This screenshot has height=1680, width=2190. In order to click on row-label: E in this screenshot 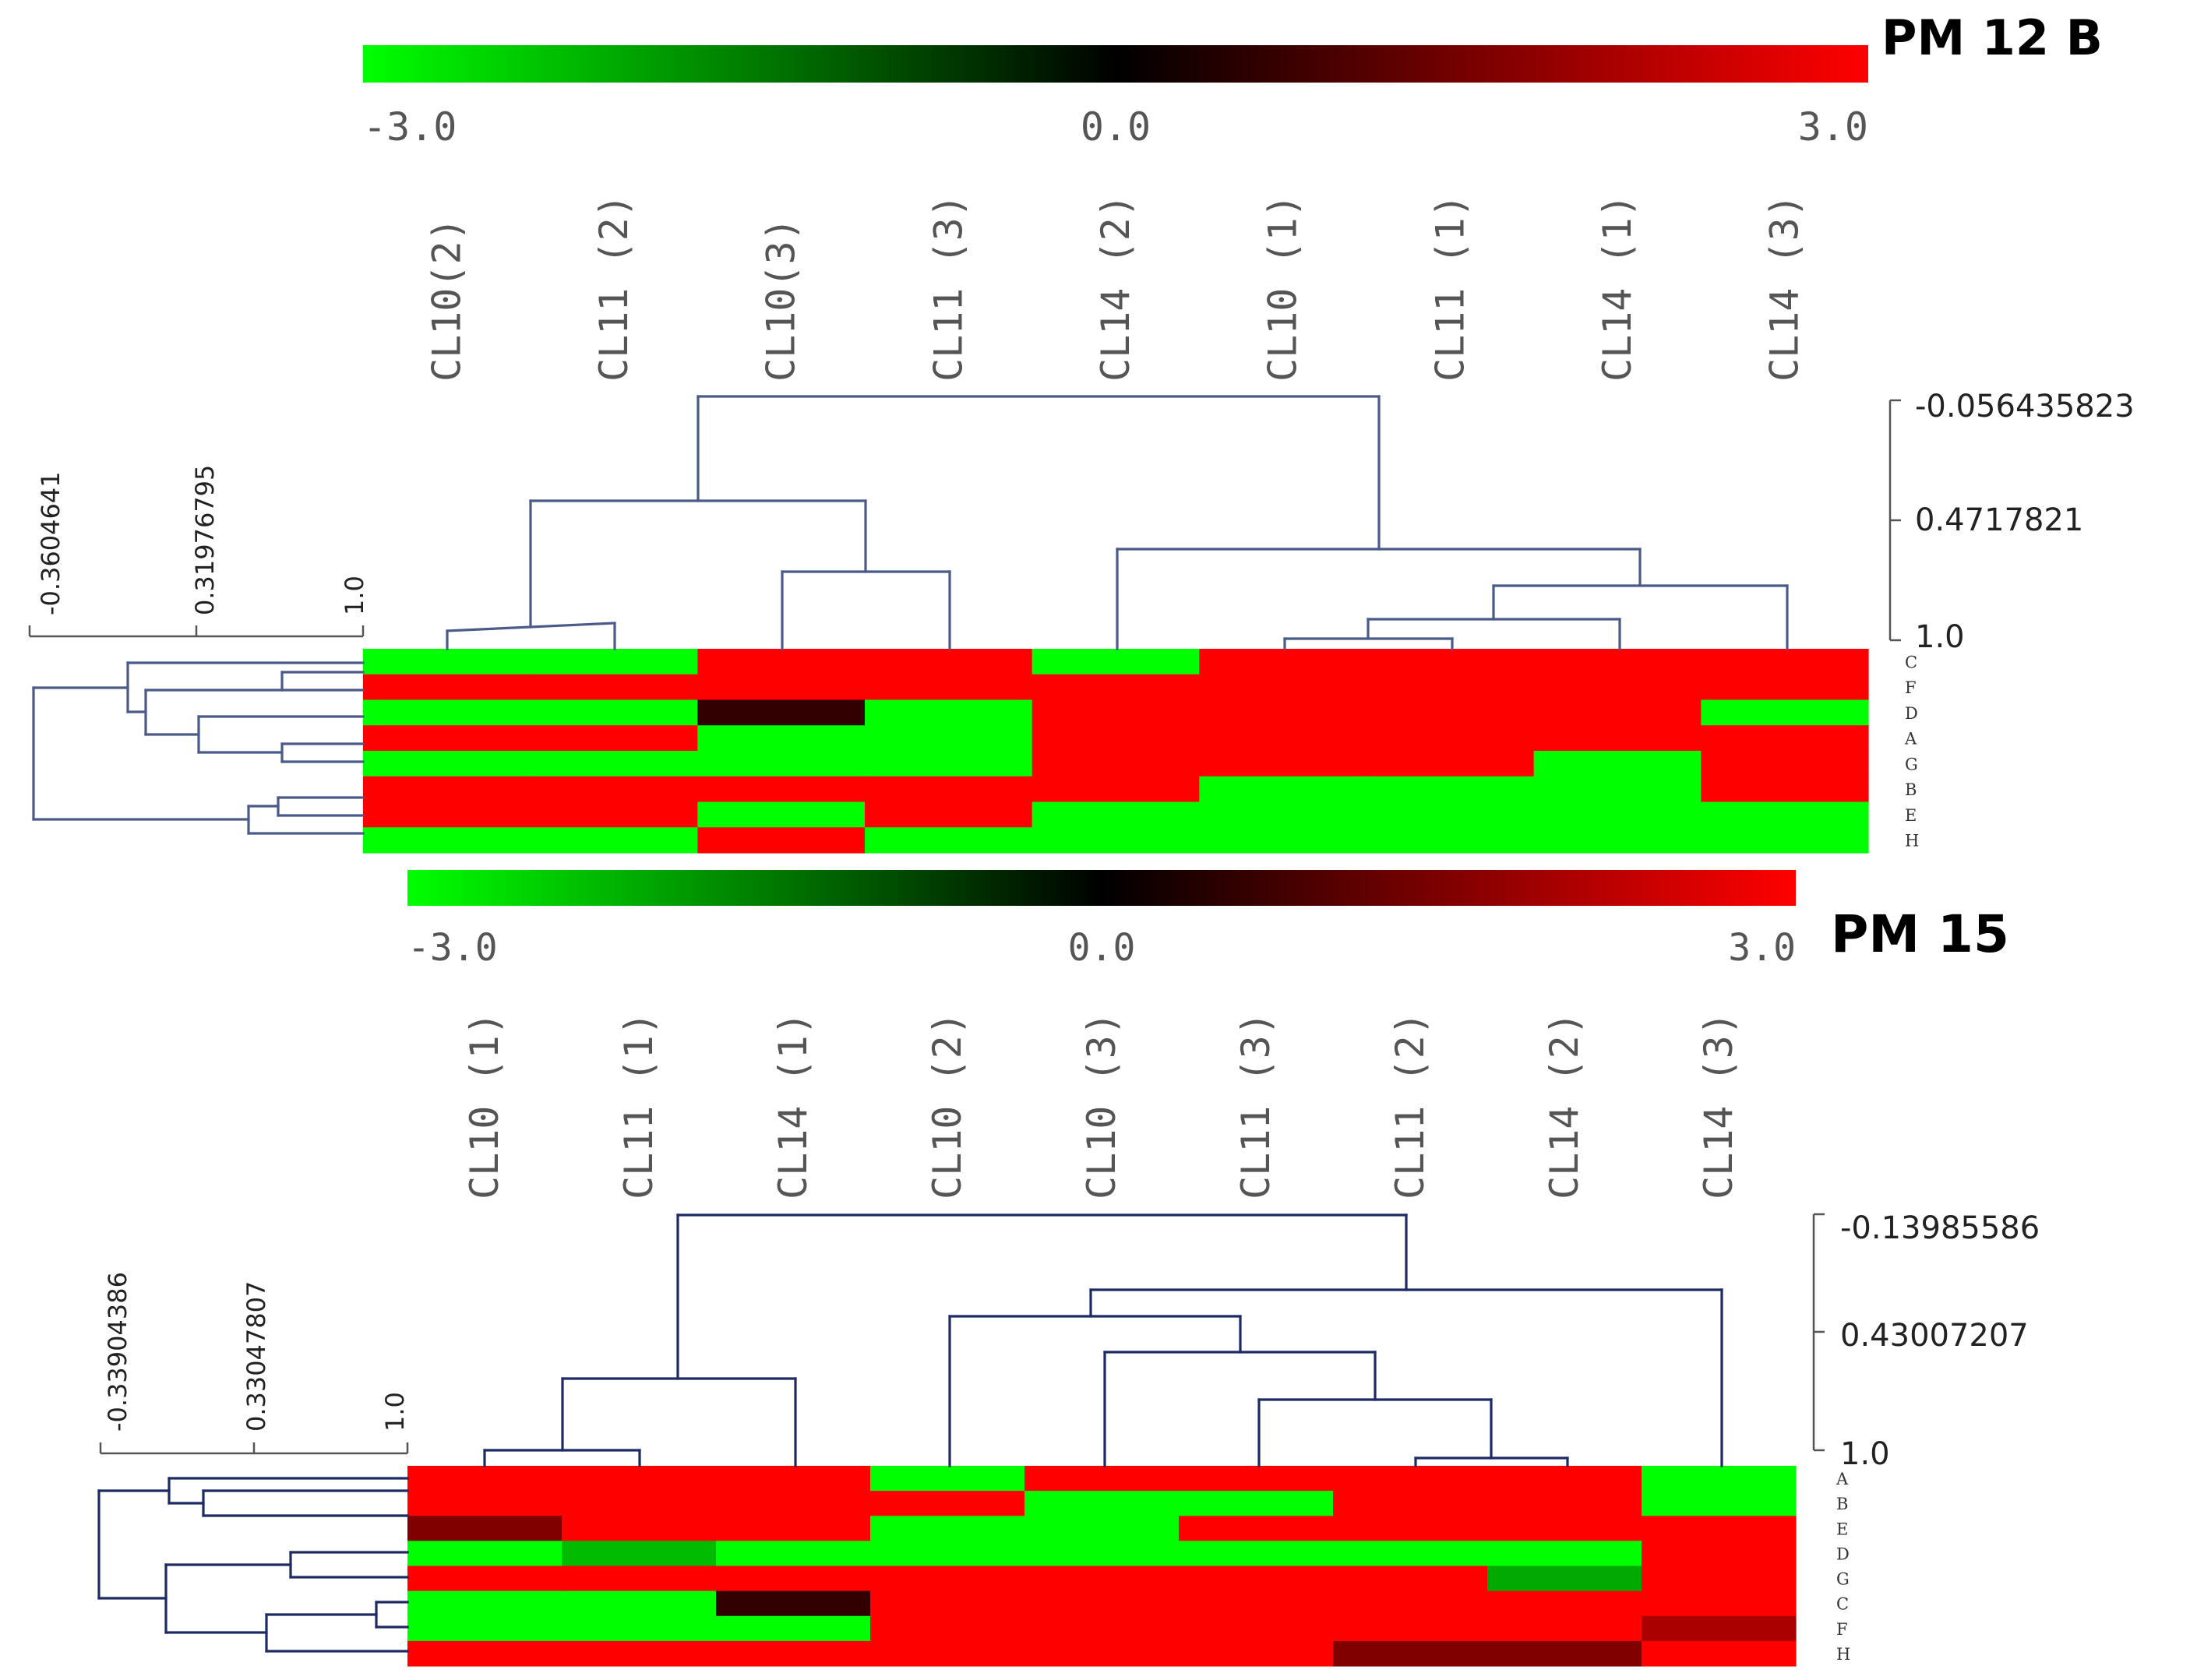, I will do `click(1842, 1529)`.